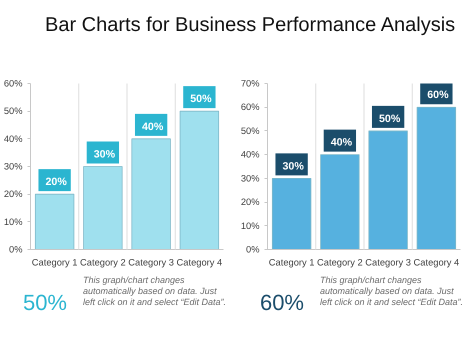 The width and height of the screenshot is (474, 355). I want to click on text: 60%, so click(282, 303).